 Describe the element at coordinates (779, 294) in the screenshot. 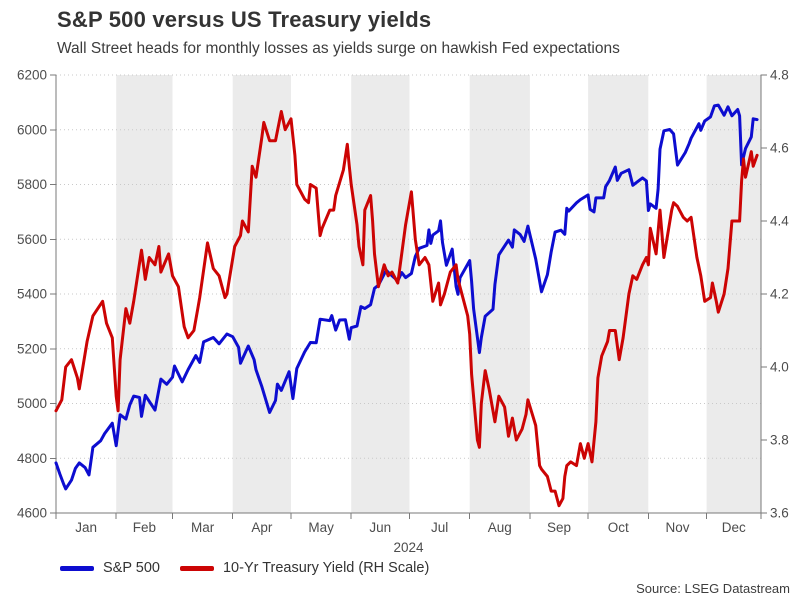

I see `y-right-tick-label: 4.2` at that location.